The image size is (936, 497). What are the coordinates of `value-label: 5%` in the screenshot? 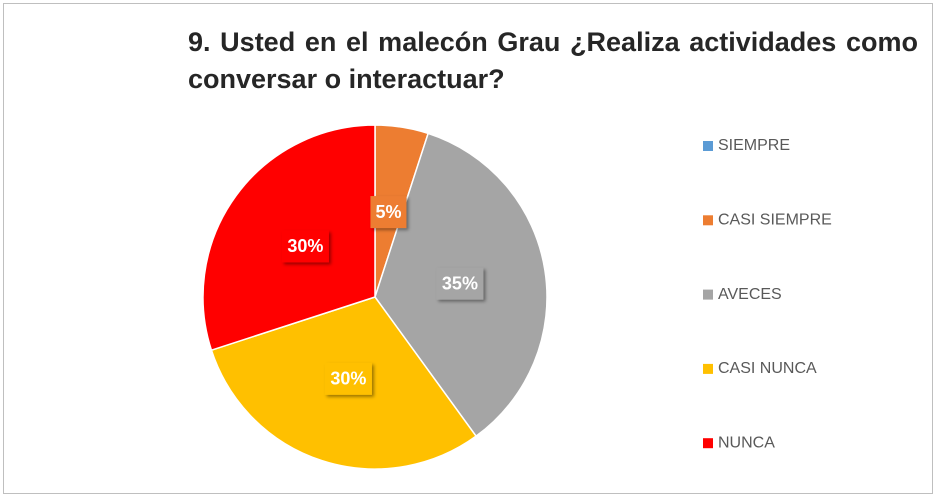 It's located at (388, 212).